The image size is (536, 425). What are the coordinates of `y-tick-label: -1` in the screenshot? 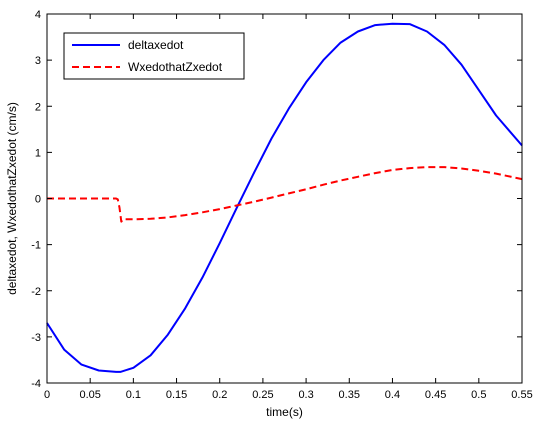 It's located at (36, 246).